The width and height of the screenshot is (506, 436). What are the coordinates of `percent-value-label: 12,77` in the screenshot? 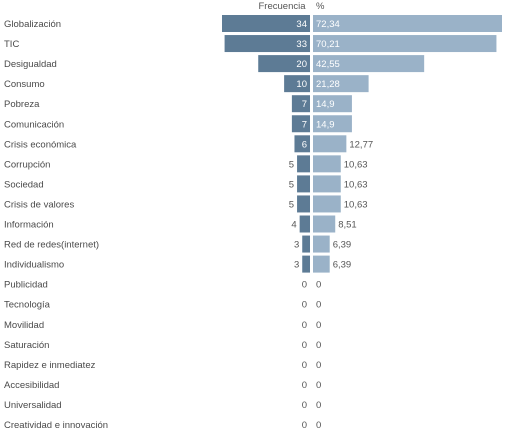 It's located at (361, 144).